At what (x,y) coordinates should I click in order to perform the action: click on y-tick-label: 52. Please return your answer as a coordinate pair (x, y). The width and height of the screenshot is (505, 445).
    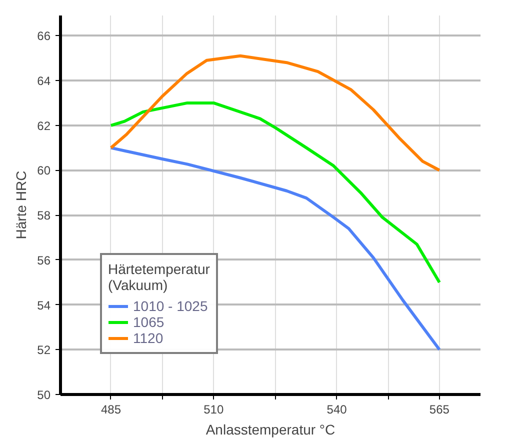
    Looking at the image, I should click on (44, 350).